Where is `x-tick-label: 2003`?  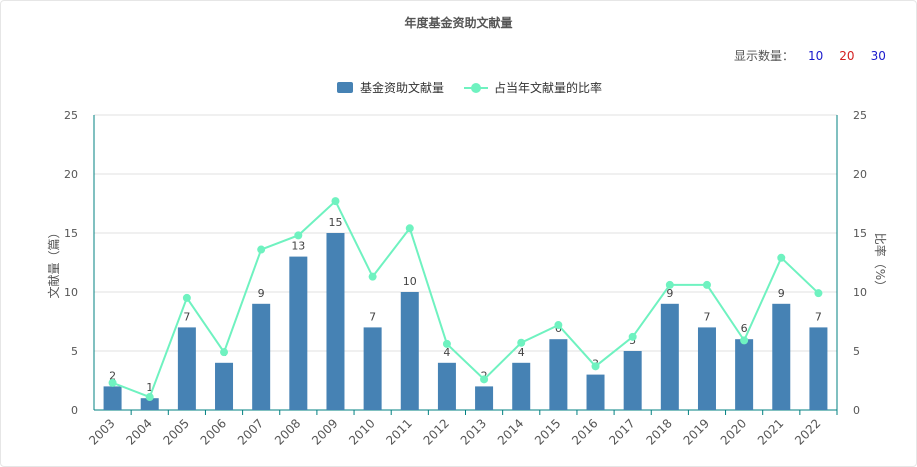 x-tick-label: 2003 is located at coordinates (101, 431).